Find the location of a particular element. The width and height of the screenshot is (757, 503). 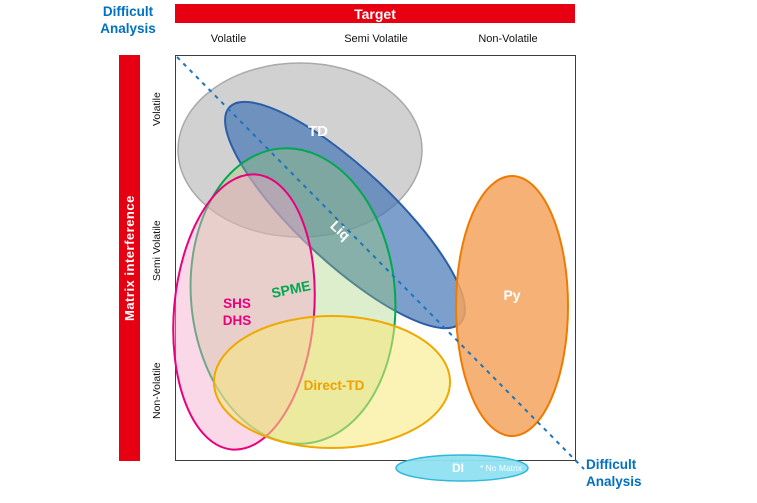

difficult-analysis-bottom-line1: Difficult is located at coordinates (611, 464).